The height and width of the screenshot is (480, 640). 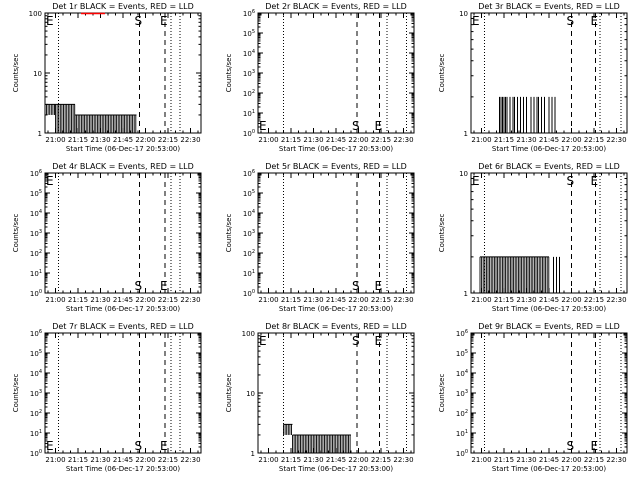 What do you see at coordinates (336, 166) in the screenshot?
I see `panel-title: Det 5r BLACK = Events, RED = LLD` at bounding box center [336, 166].